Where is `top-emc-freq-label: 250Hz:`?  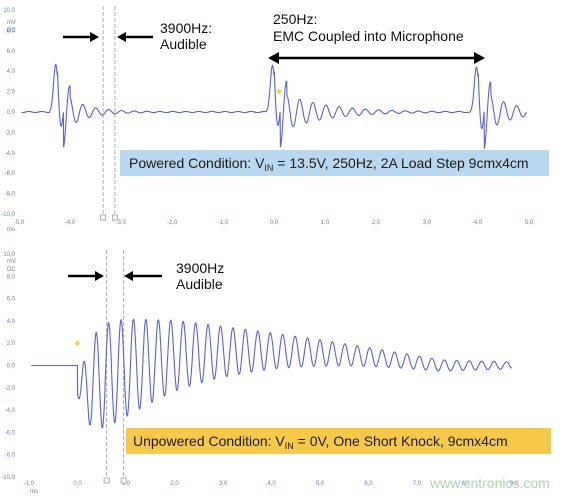
top-emc-freq-label: 250Hz: is located at coordinates (295, 19).